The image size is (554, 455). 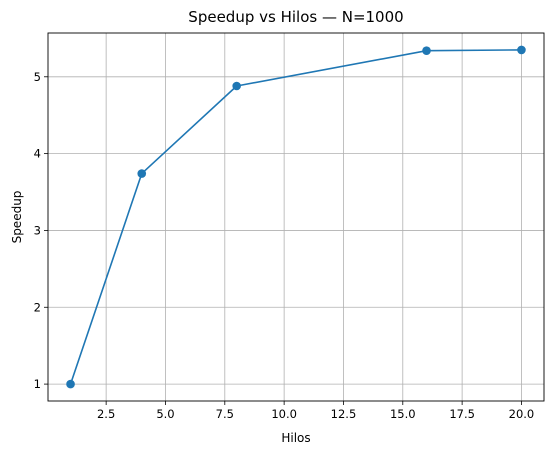 What do you see at coordinates (37, 307) in the screenshot?
I see `y-tick-label: 2` at bounding box center [37, 307].